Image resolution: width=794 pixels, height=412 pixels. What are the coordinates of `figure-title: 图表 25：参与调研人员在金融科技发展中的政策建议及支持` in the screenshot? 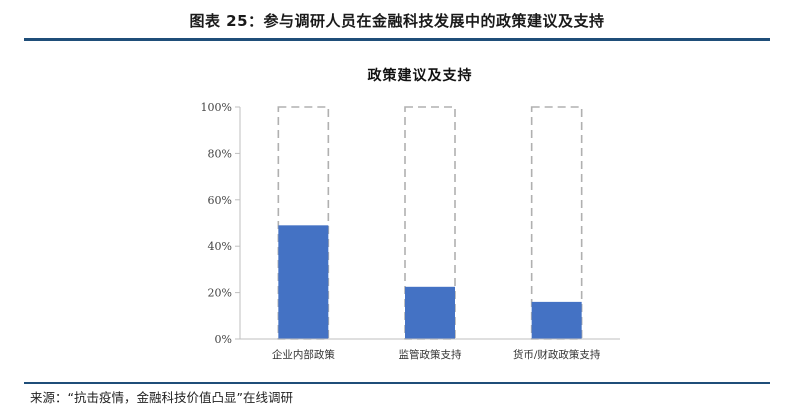 It's located at (397, 21).